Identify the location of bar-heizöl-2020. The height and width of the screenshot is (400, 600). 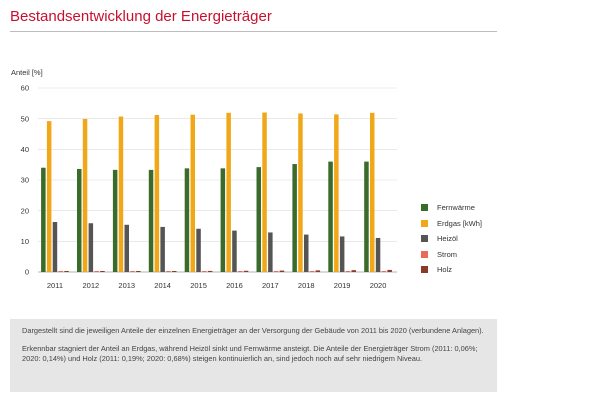
(378, 254).